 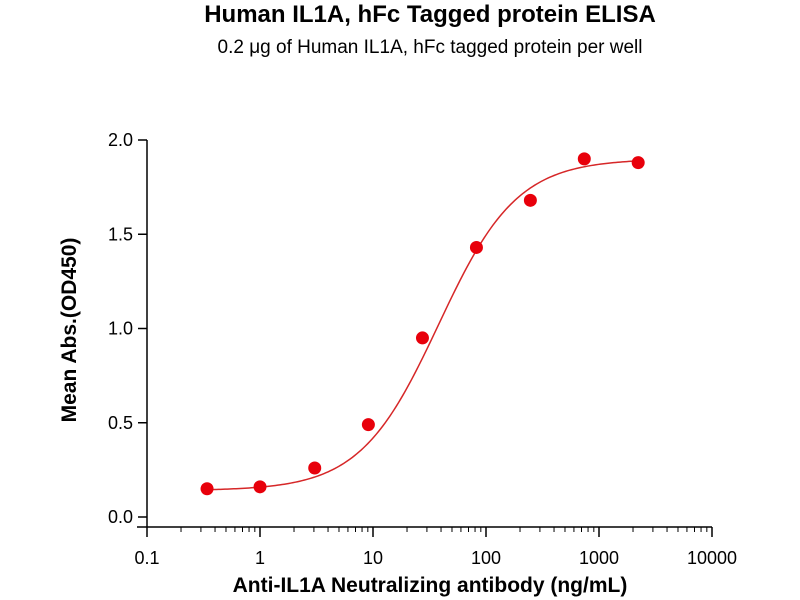 I want to click on y-axis-label: Mean Abs.(OD450), so click(x=69, y=330).